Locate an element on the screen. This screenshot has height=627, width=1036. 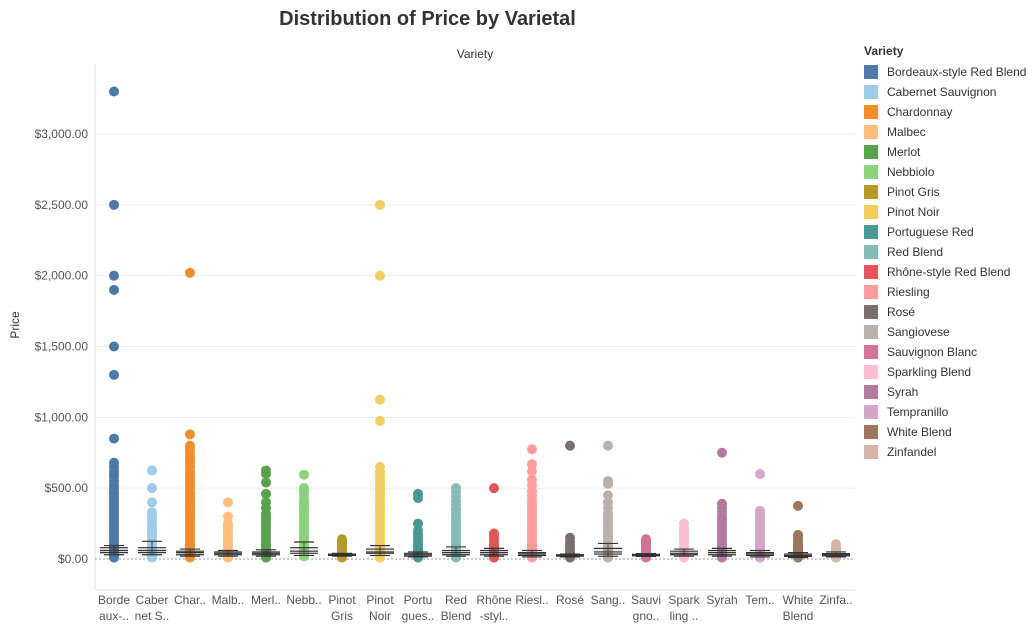
legend-item: Bordeaux-style Red Blend is located at coordinates (950, 72).